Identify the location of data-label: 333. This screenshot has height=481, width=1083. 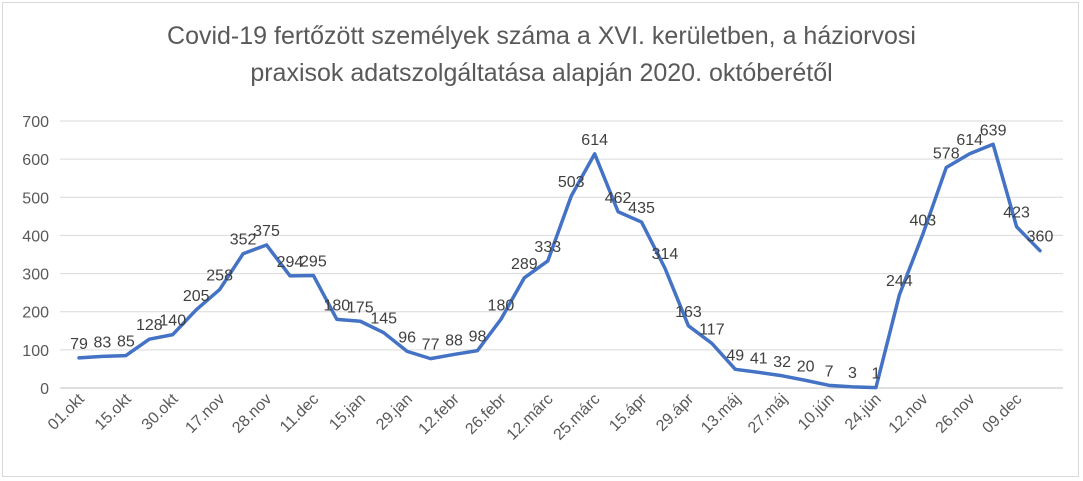
(547, 247).